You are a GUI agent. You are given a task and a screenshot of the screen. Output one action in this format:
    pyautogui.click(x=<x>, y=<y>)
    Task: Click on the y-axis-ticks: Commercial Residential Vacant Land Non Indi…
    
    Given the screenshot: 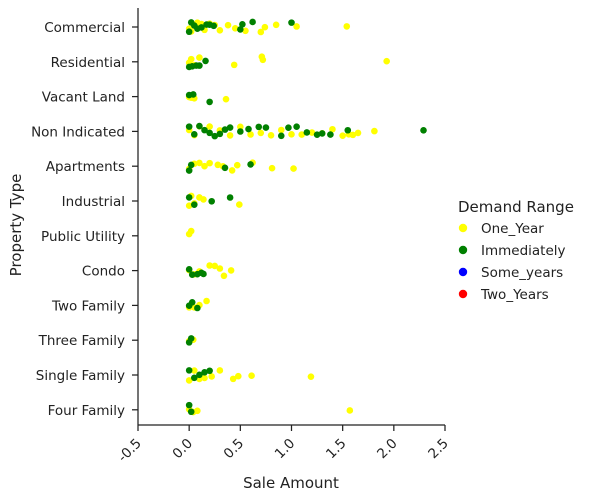 What is the action you would take?
    pyautogui.click(x=84, y=219)
    